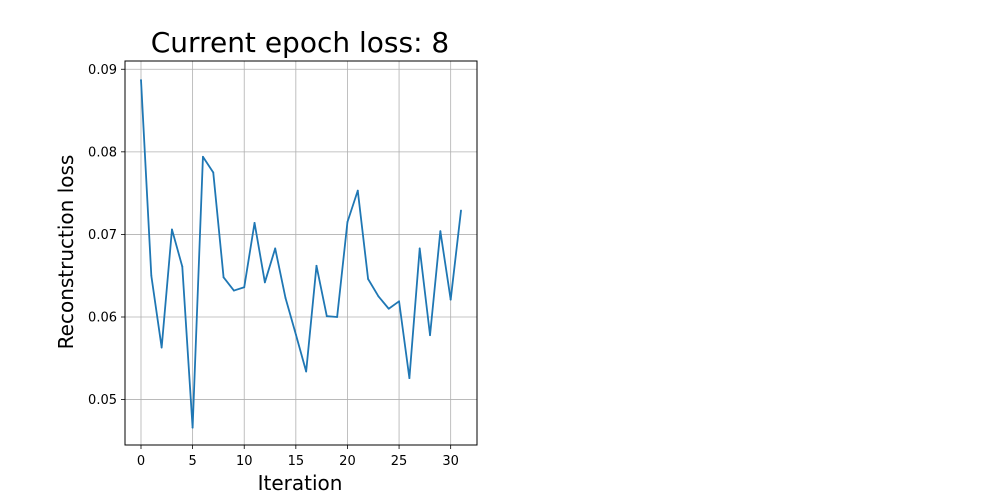  What do you see at coordinates (300, 483) in the screenshot?
I see `x-axis-label: Iteration` at bounding box center [300, 483].